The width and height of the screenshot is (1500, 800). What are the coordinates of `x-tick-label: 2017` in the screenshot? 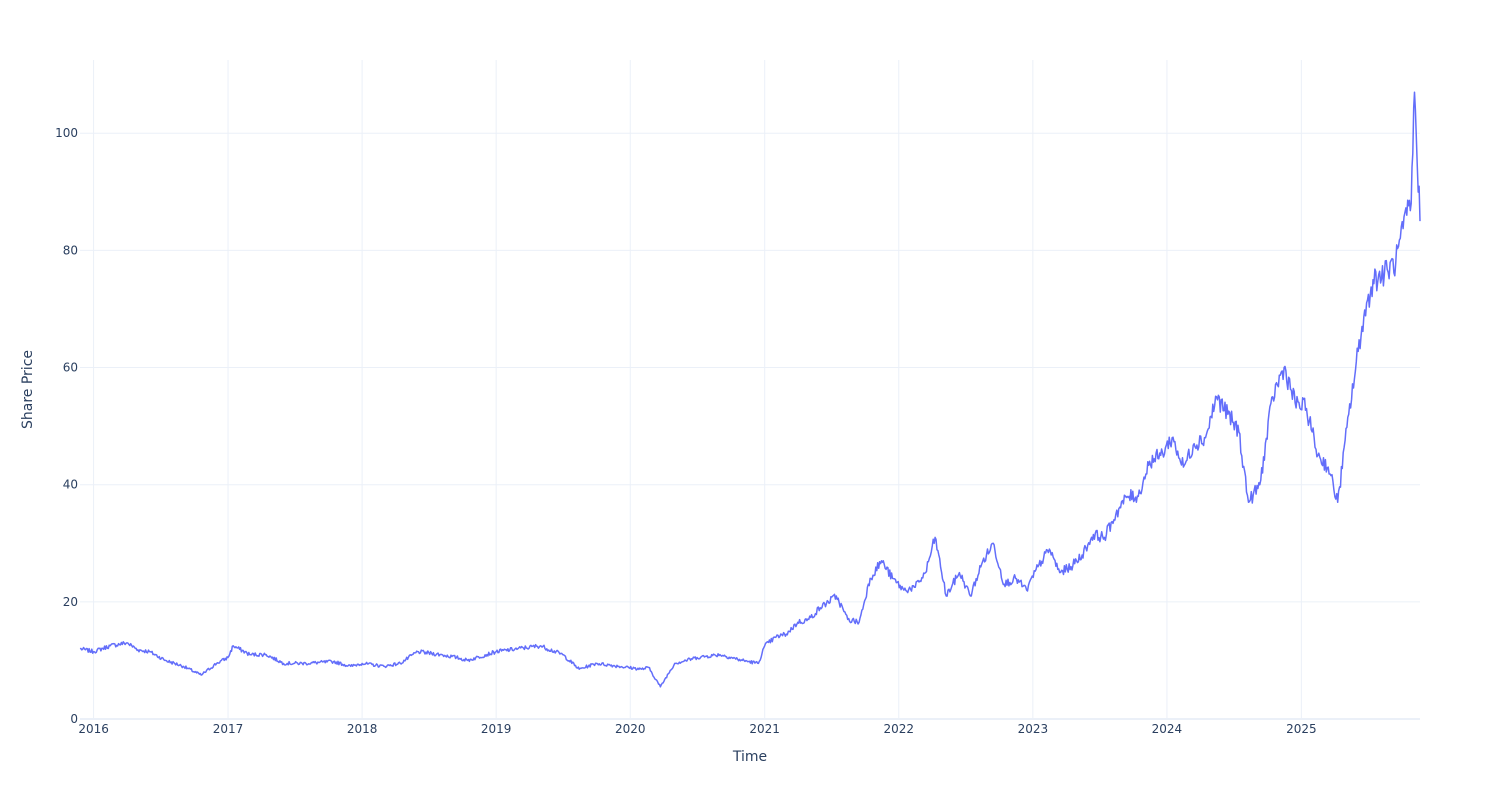 It's located at (228, 729).